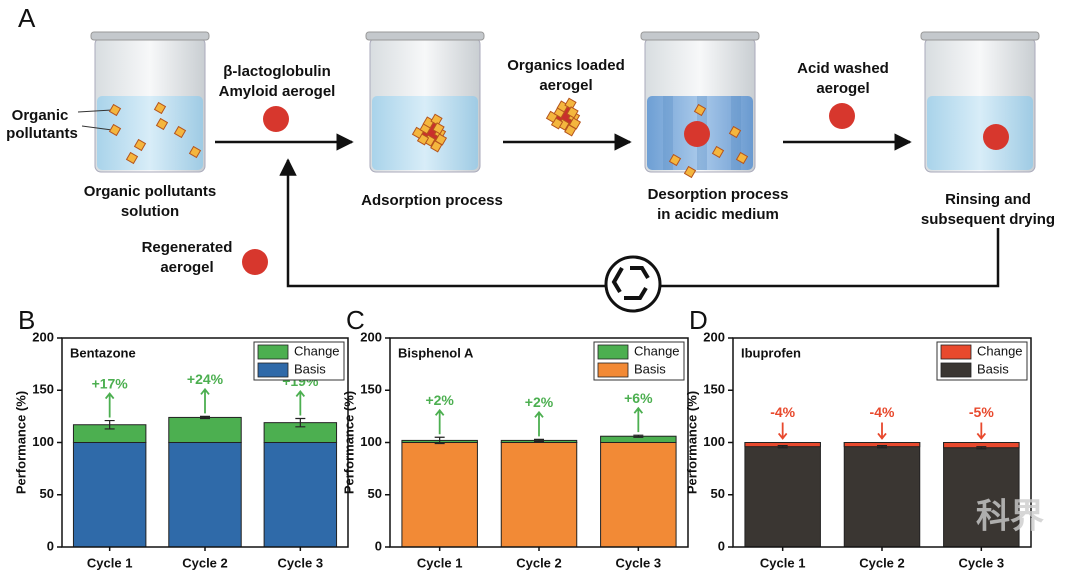 Image resolution: width=1080 pixels, height=577 pixels. What do you see at coordinates (355, 320) in the screenshot?
I see `panel-label: C` at bounding box center [355, 320].